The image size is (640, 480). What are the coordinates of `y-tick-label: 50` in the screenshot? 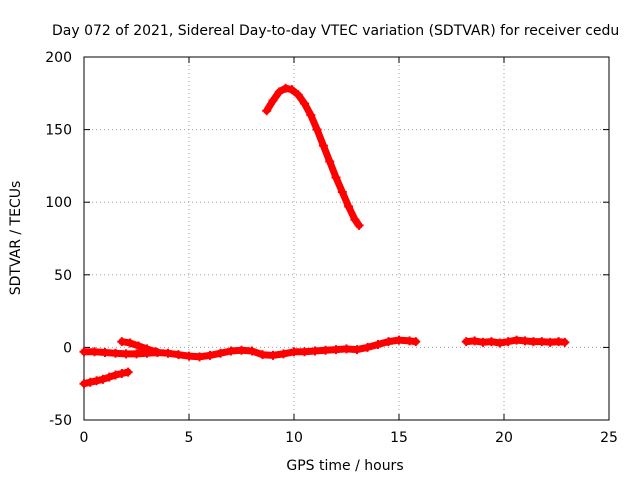 It's located at (63, 276).